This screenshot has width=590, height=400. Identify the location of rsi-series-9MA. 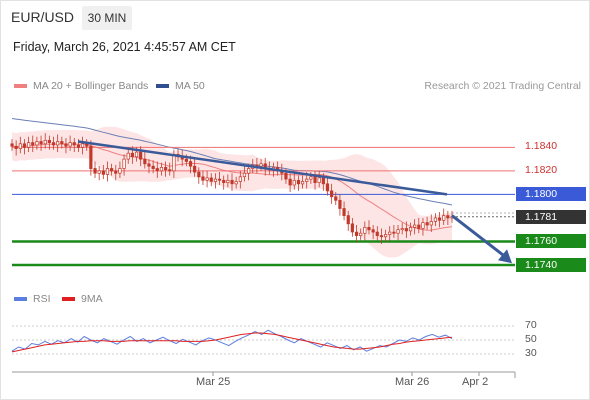
(232, 342).